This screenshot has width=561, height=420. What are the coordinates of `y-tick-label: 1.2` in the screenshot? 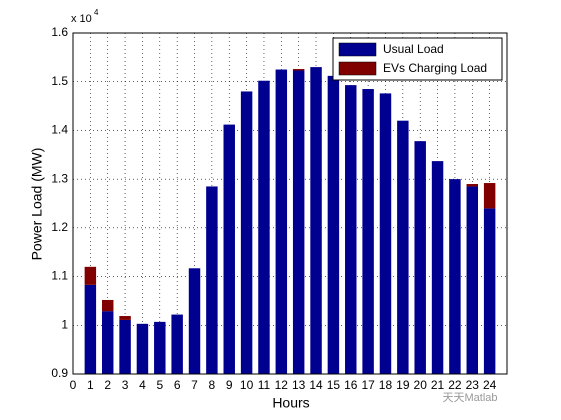 It's located at (59, 227).